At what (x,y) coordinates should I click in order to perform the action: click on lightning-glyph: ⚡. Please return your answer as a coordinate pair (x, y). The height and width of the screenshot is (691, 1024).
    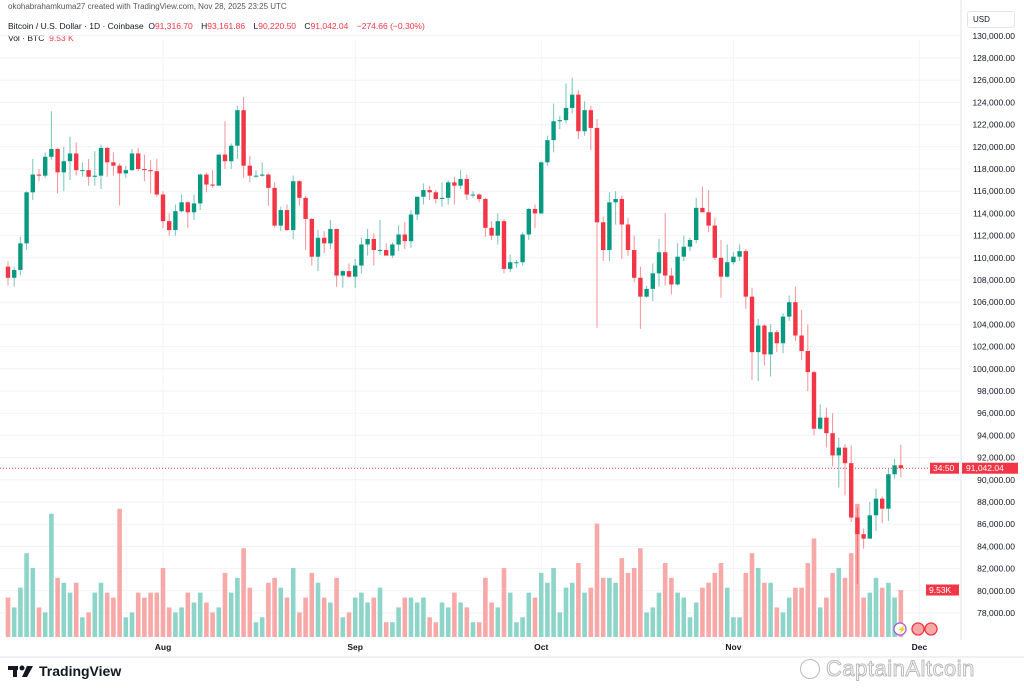
    Looking at the image, I should click on (902, 629).